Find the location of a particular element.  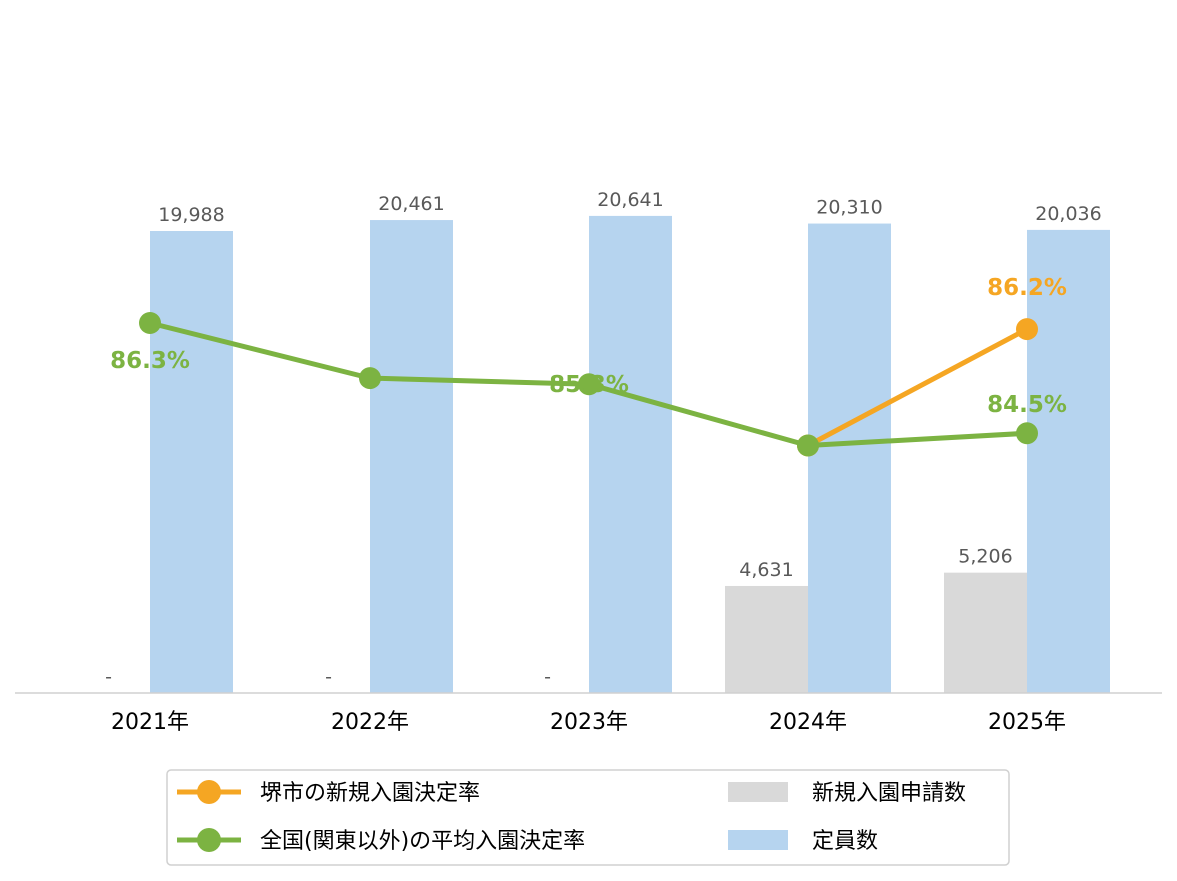

bar-label-applications-2: - is located at coordinates (547, 677).